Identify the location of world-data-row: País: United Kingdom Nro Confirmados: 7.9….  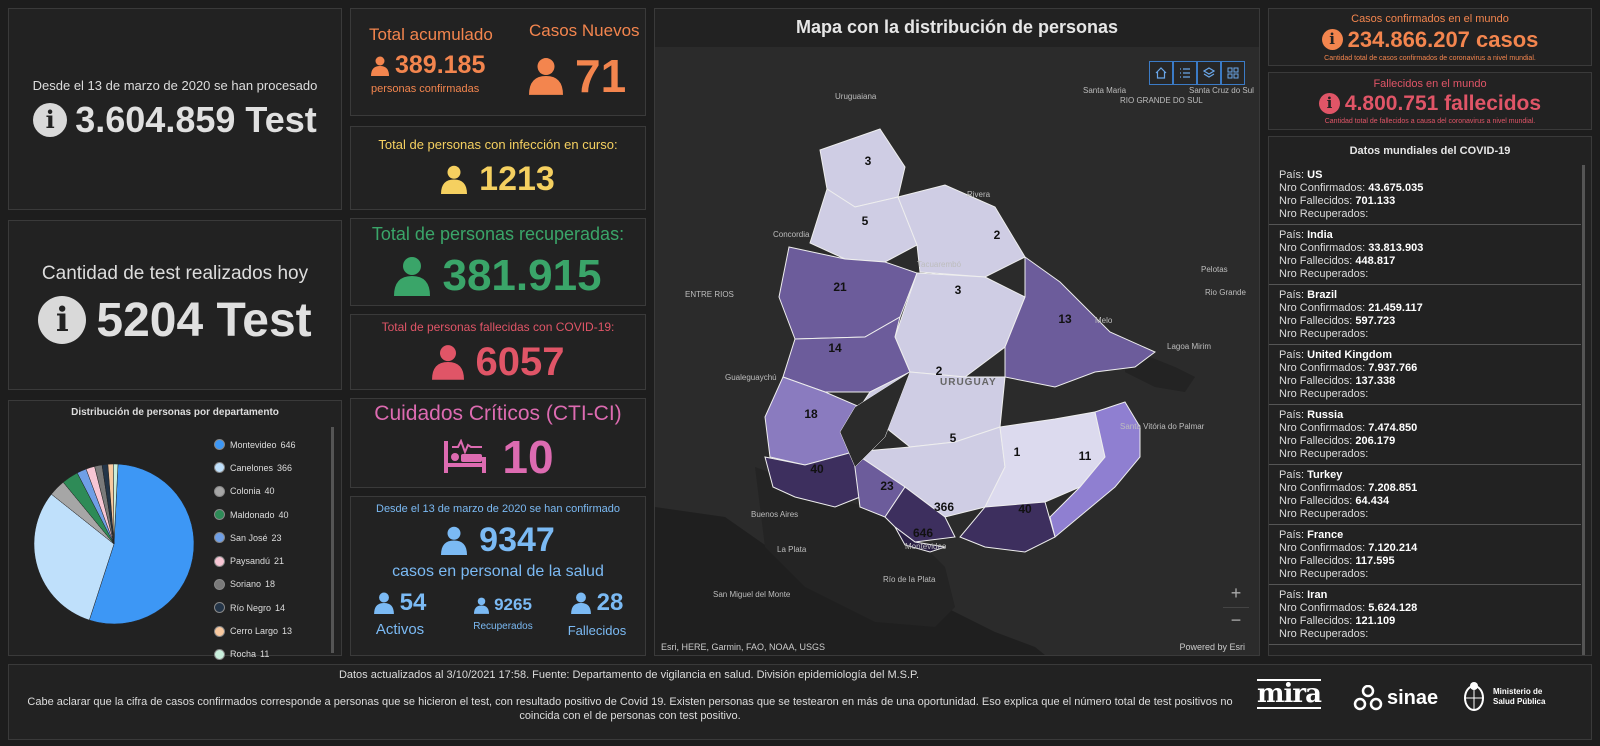
(1425, 375).